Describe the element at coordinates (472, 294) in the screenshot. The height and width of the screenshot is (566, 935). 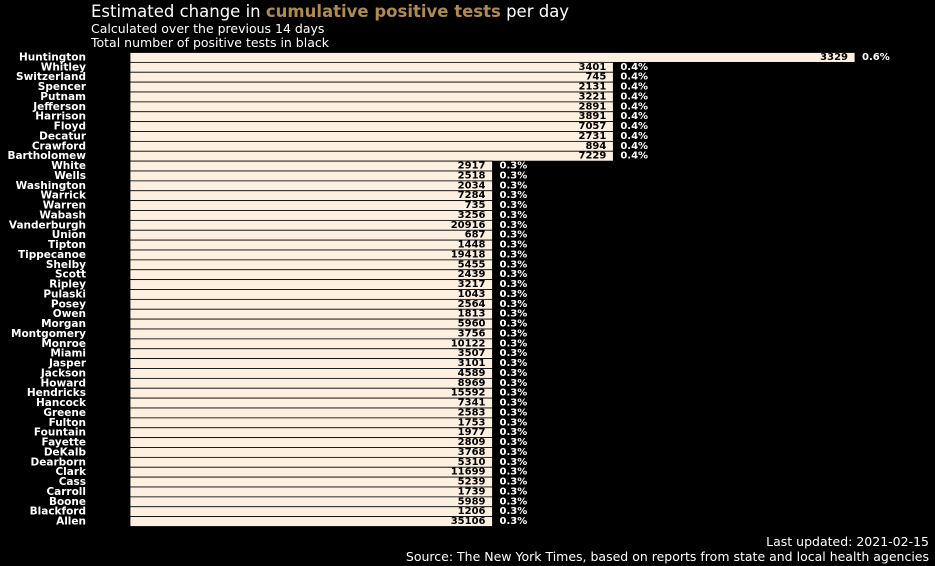
I see `total-label: 1043` at that location.